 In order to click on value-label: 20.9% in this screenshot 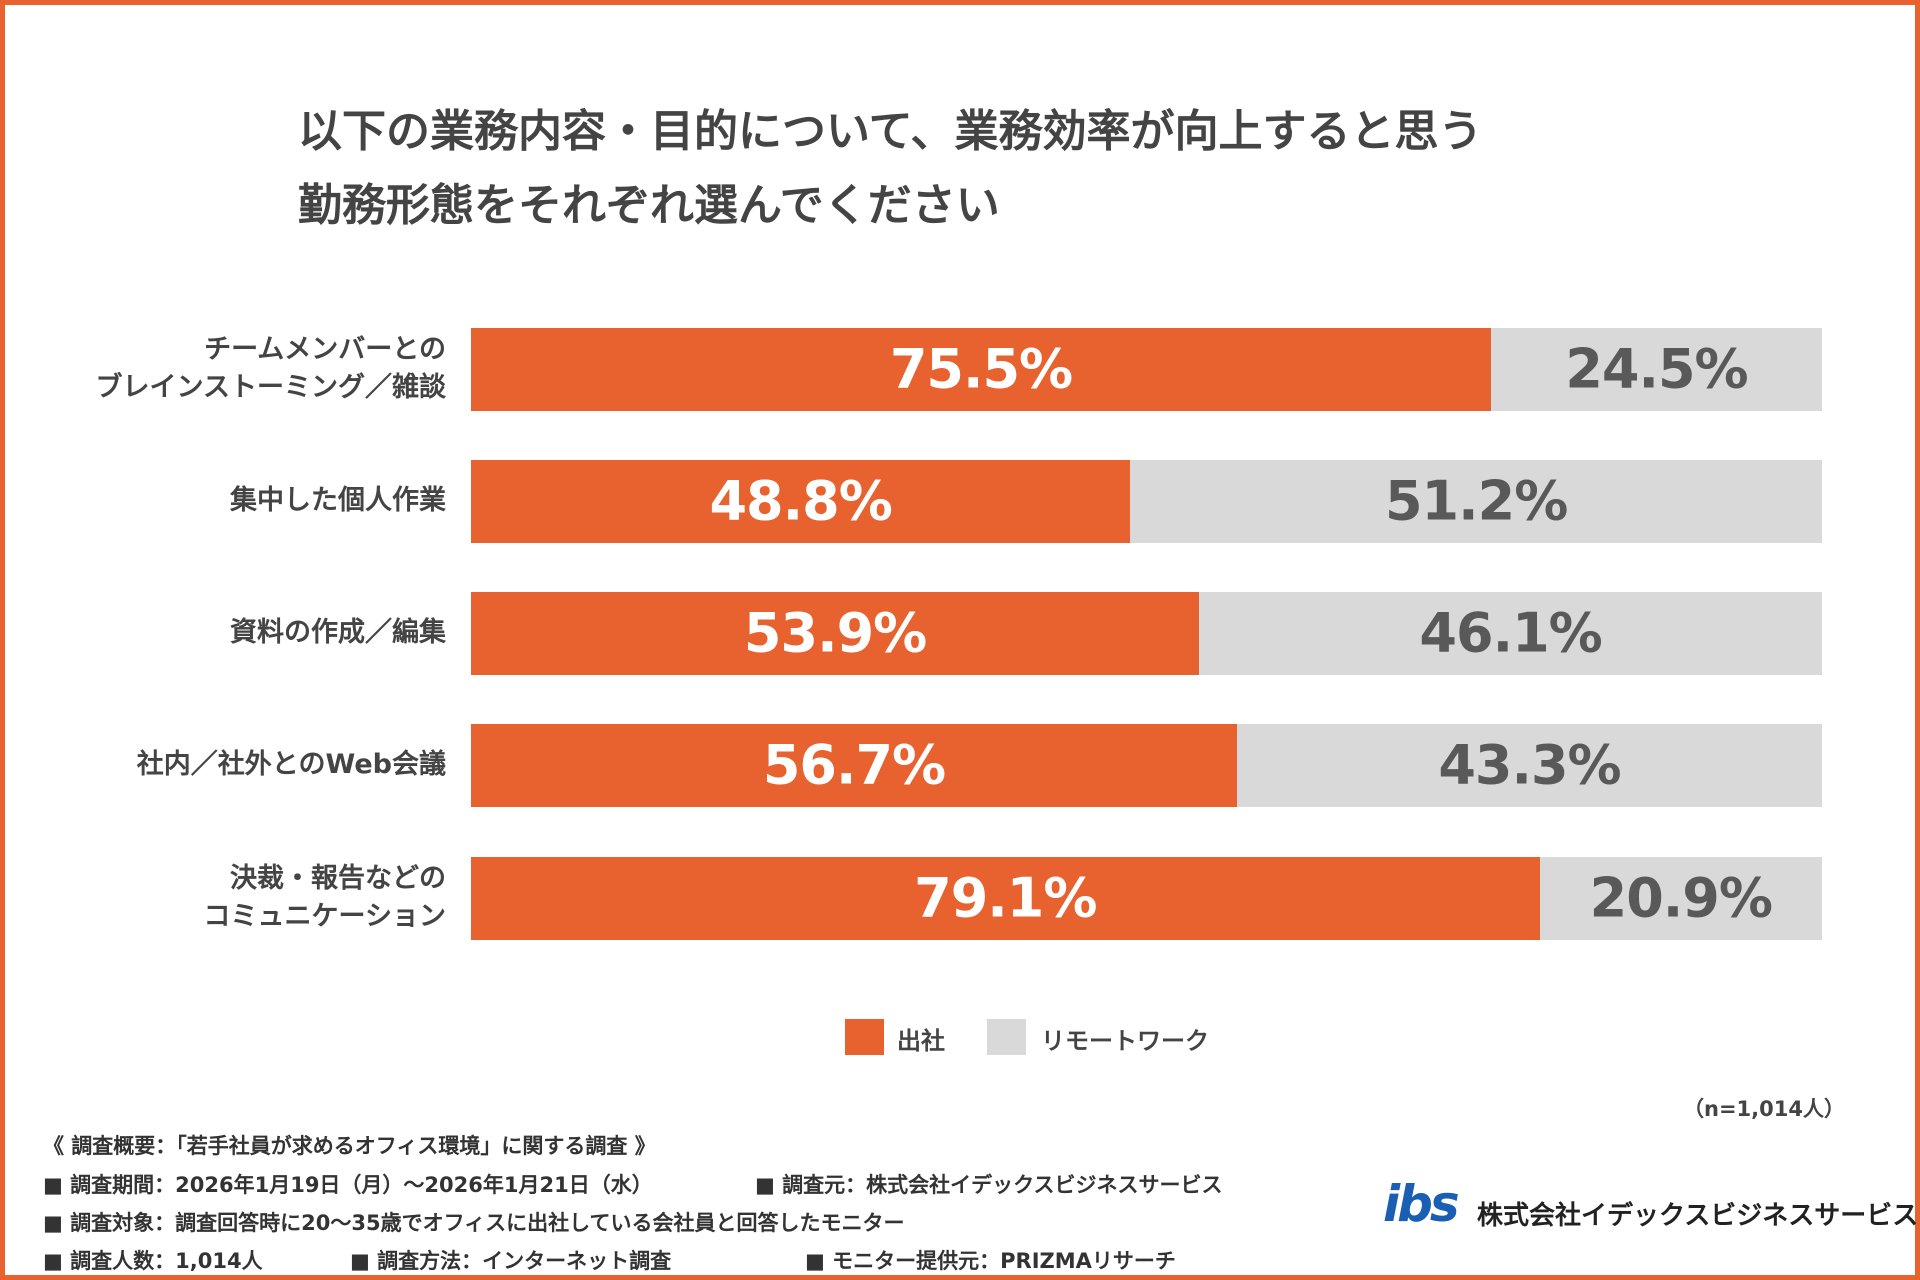, I will do `click(1681, 898)`.